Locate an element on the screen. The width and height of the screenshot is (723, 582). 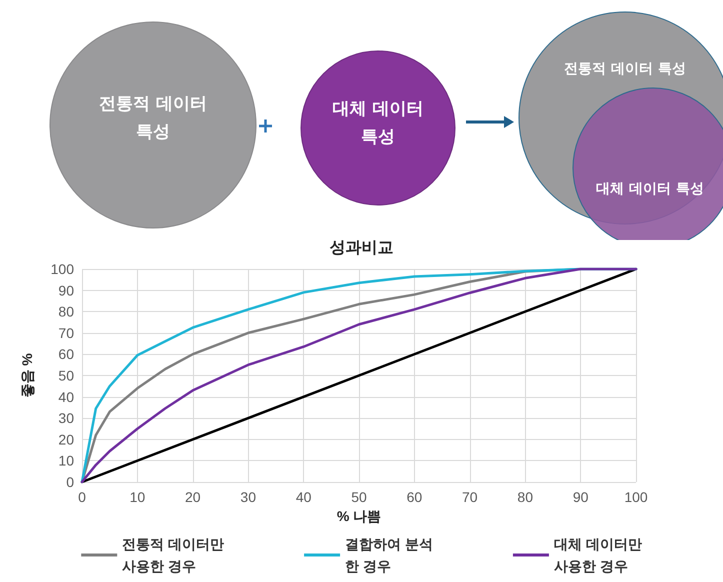
y-tick-label: 10 is located at coordinates (66, 460).